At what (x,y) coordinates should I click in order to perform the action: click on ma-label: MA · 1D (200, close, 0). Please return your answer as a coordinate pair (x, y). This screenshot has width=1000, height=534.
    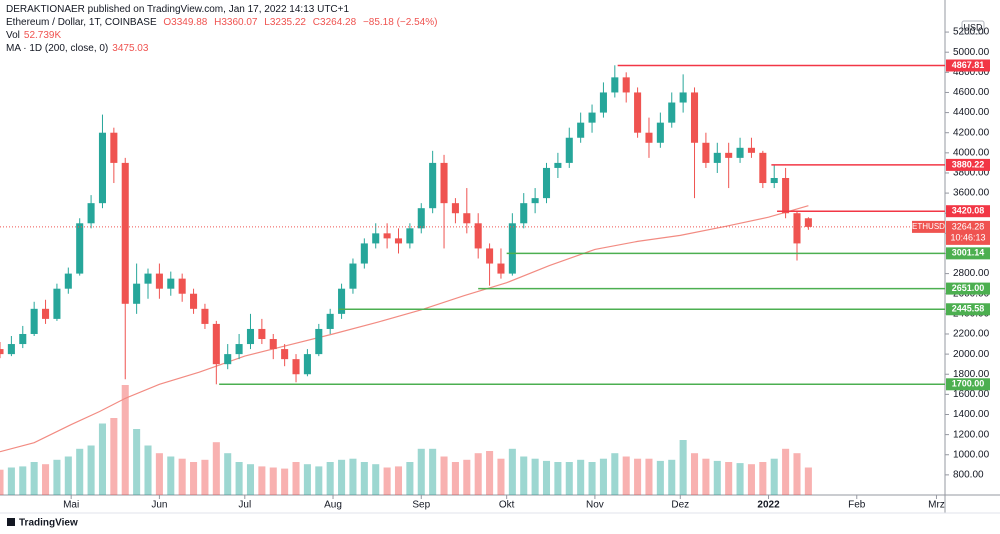
    Looking at the image, I should click on (57, 48).